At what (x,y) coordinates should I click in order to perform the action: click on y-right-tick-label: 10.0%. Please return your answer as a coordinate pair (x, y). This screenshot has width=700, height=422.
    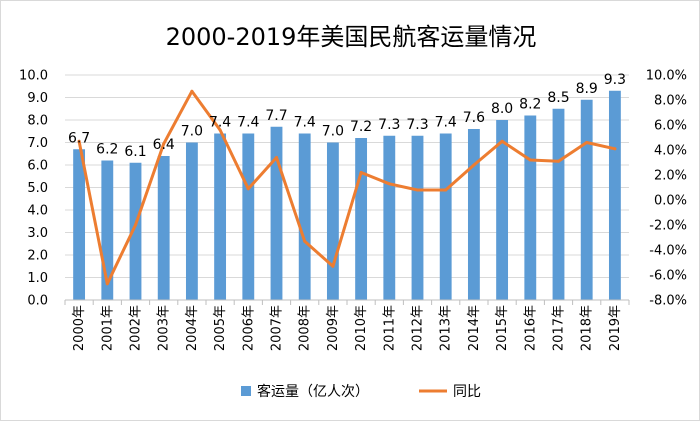
    Looking at the image, I should click on (666, 76).